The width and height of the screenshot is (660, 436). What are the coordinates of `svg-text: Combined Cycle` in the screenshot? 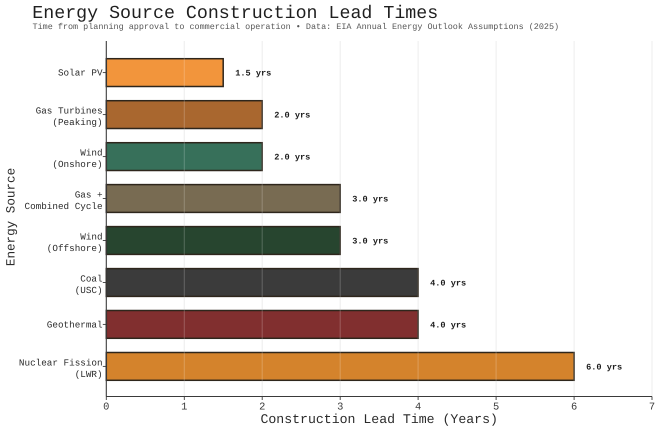 It's located at (63, 206).